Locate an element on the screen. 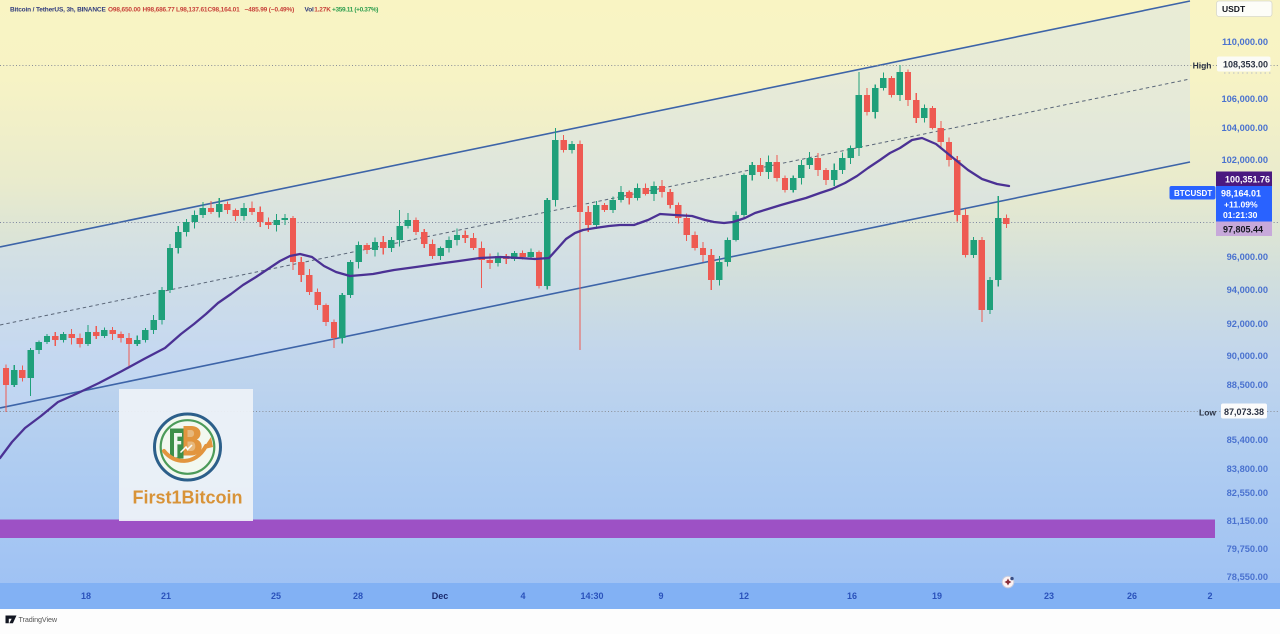 Image resolution: width=1280 pixels, height=634 pixels. svg-text: 79,750.00 is located at coordinates (1247, 549).